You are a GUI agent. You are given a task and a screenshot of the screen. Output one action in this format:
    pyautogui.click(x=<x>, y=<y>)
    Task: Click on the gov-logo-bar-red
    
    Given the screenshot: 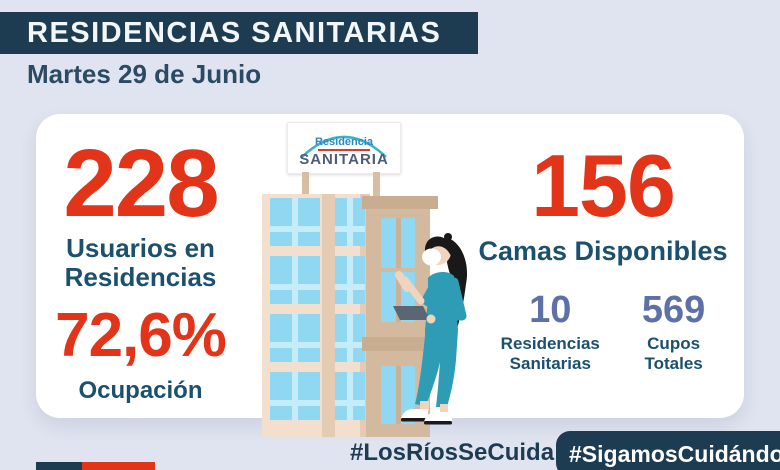 What is the action you would take?
    pyautogui.click(x=118, y=466)
    